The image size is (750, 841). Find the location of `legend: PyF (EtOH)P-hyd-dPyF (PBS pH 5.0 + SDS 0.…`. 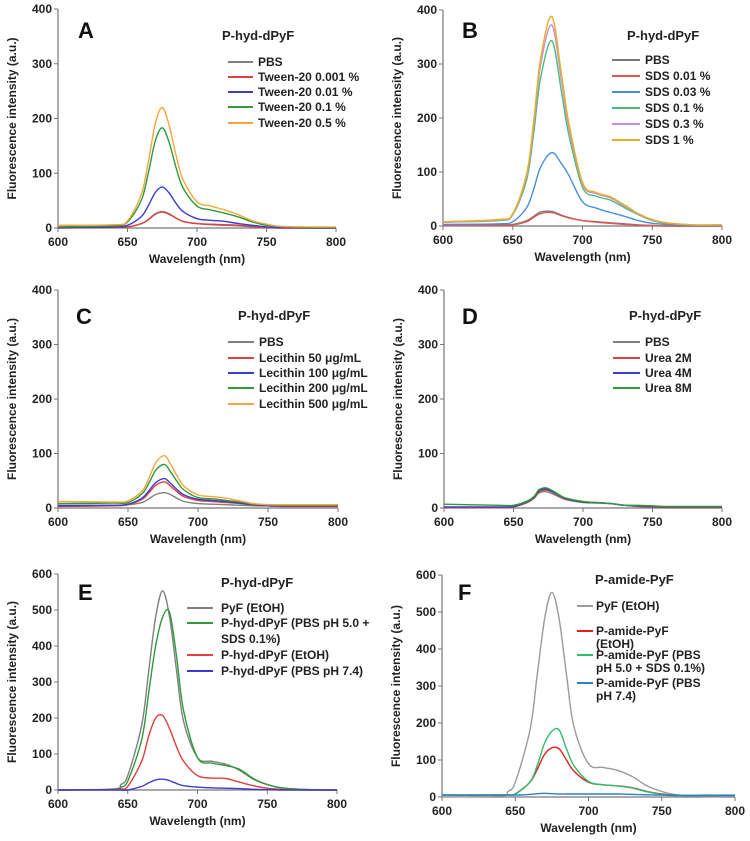

legend: PyF (EtOH)P-hyd-dPyF (PBS pH 5.0 + SDS 0.… is located at coordinates (278, 639).